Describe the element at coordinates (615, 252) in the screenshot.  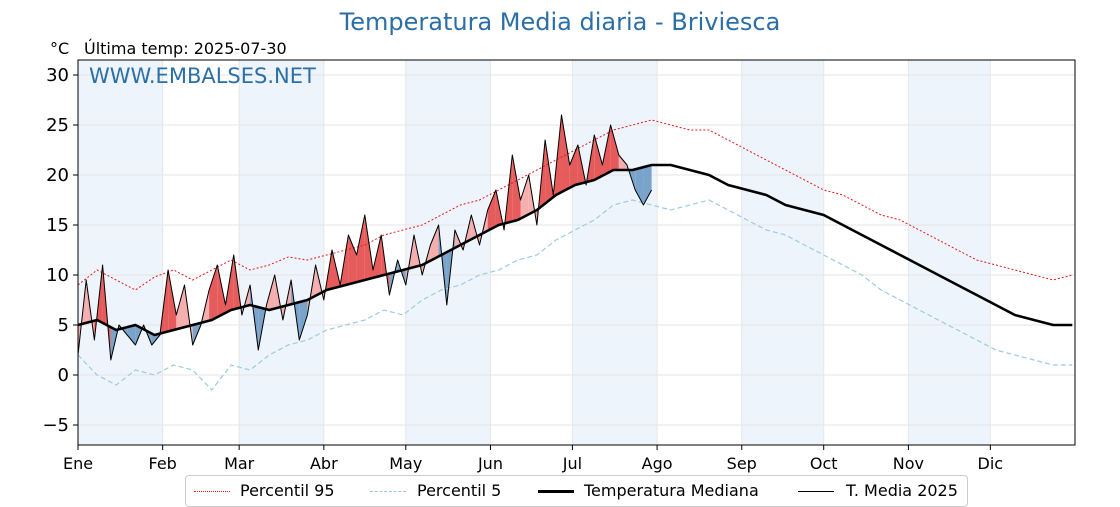
I see `month-band-jul` at that location.